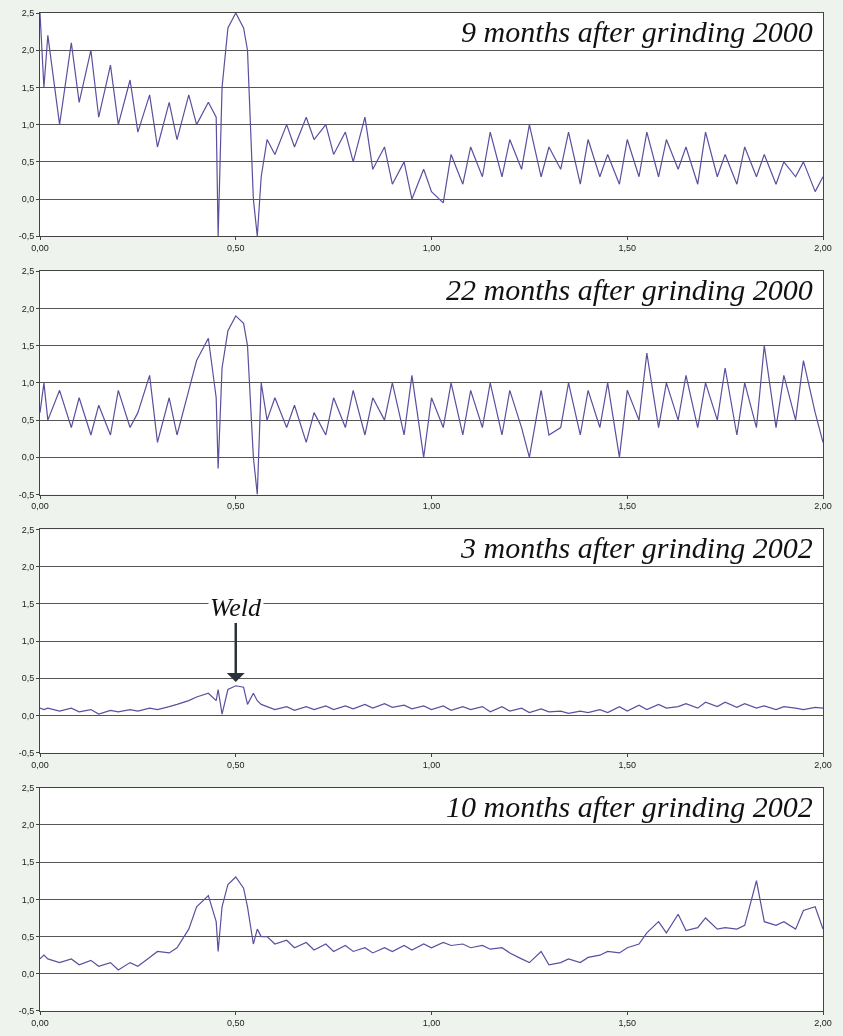 The image size is (843, 1036). Describe the element at coordinates (236, 607) in the screenshot. I see `annotation: Weld` at that location.